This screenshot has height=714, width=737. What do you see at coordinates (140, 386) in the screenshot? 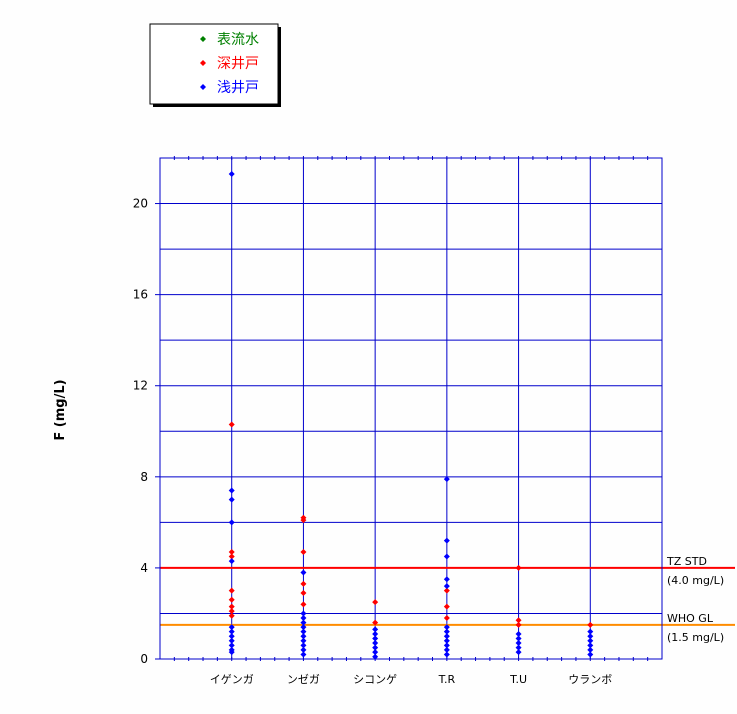
I see `y-tick-label: 12` at bounding box center [140, 386].